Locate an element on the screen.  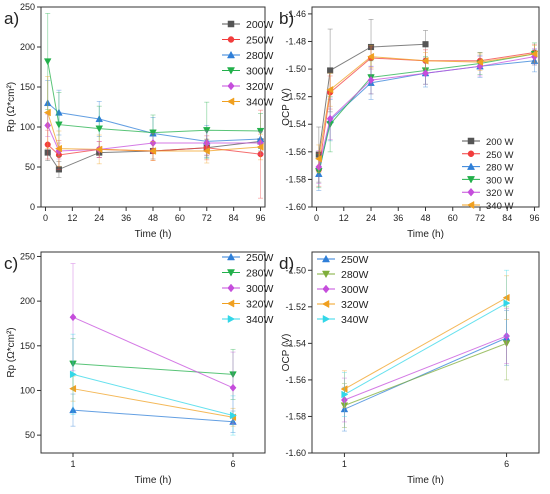
x-tick-label: 96 is located at coordinates (534, 218).